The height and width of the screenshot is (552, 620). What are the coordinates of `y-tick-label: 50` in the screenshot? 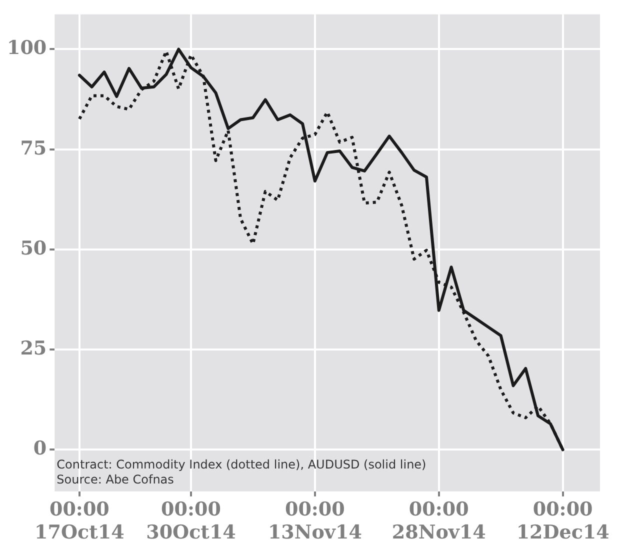 It's located at (33, 248).